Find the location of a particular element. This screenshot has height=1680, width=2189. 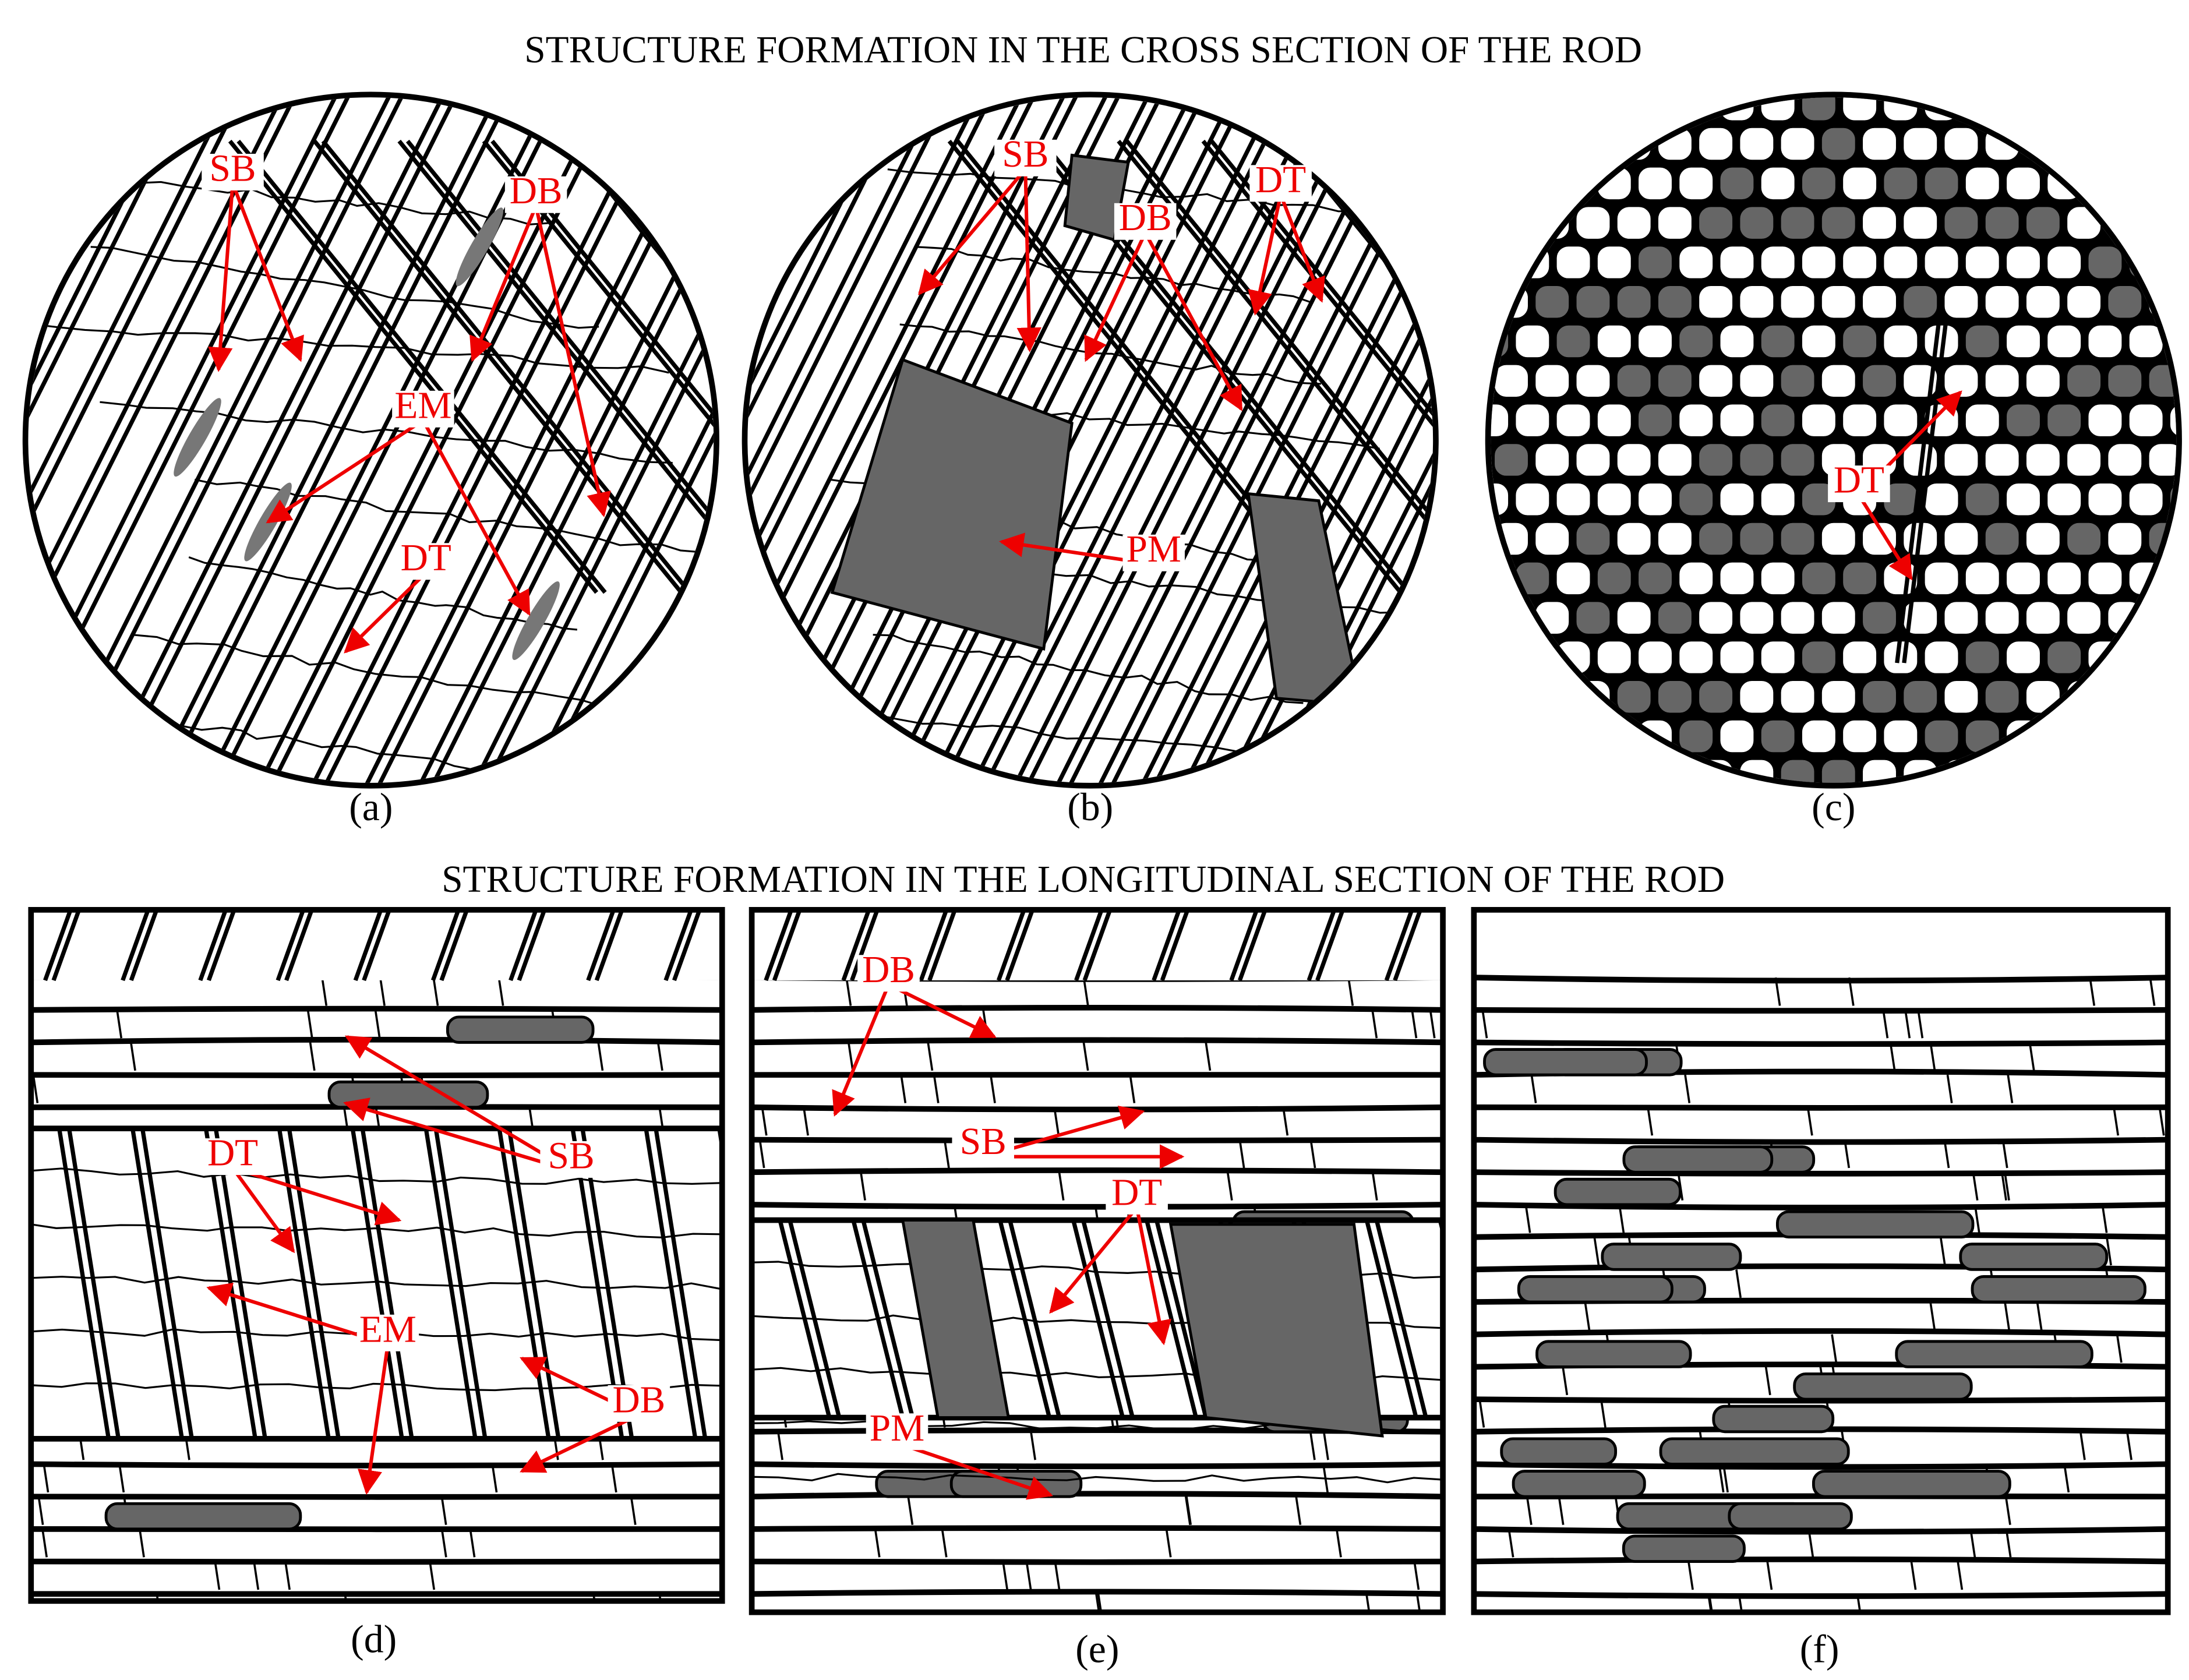

feature-label: EM is located at coordinates (422, 405).